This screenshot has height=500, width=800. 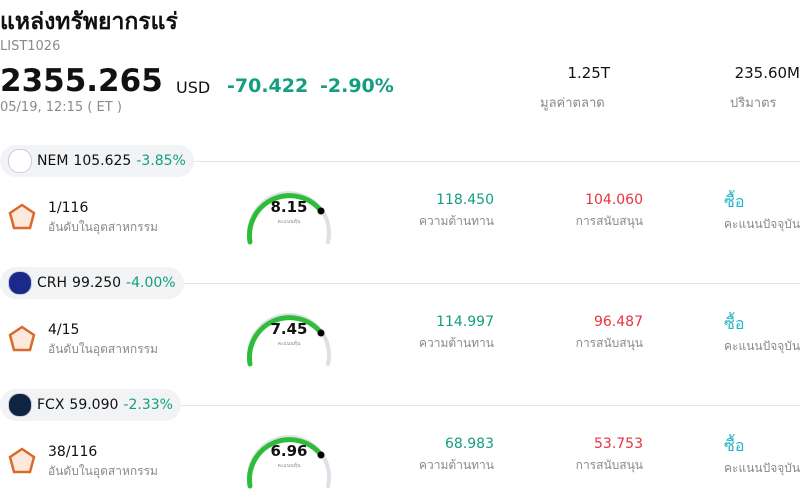 I want to click on stock-price: 105.625, so click(x=102, y=161).